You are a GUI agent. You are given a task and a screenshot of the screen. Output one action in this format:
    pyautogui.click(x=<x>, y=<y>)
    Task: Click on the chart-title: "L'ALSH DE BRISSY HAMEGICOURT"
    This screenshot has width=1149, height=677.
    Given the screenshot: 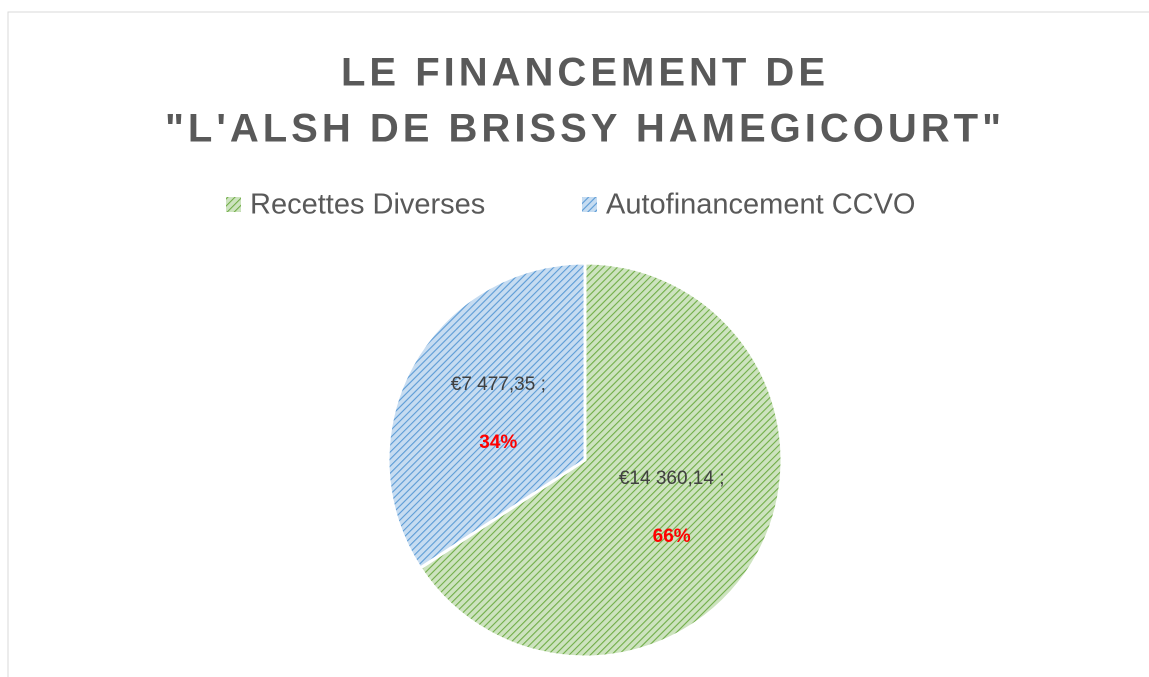 What is the action you would take?
    pyautogui.click(x=585, y=129)
    